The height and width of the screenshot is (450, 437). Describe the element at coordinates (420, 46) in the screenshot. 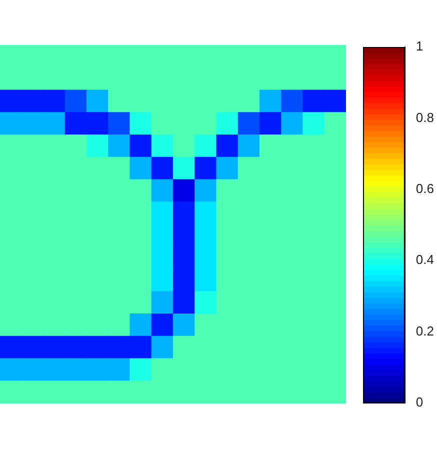

I see `color-bar-label: 1` at that location.